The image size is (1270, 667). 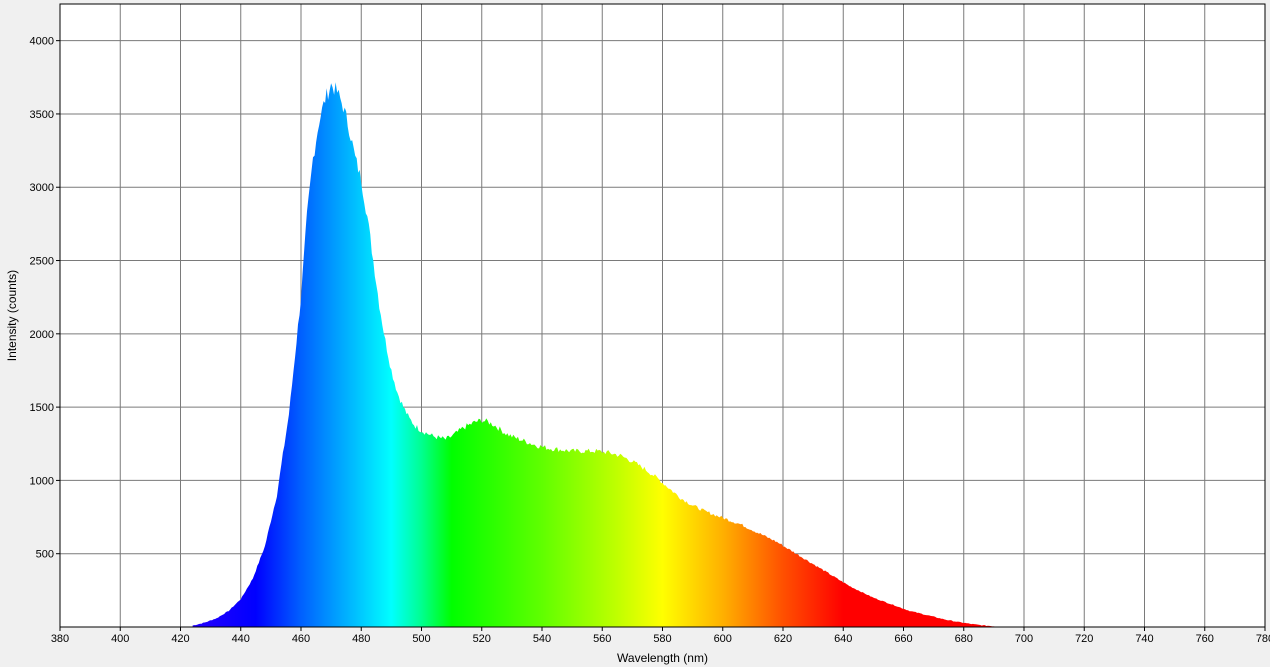 I want to click on x-tick-label: 640, so click(x=843, y=639).